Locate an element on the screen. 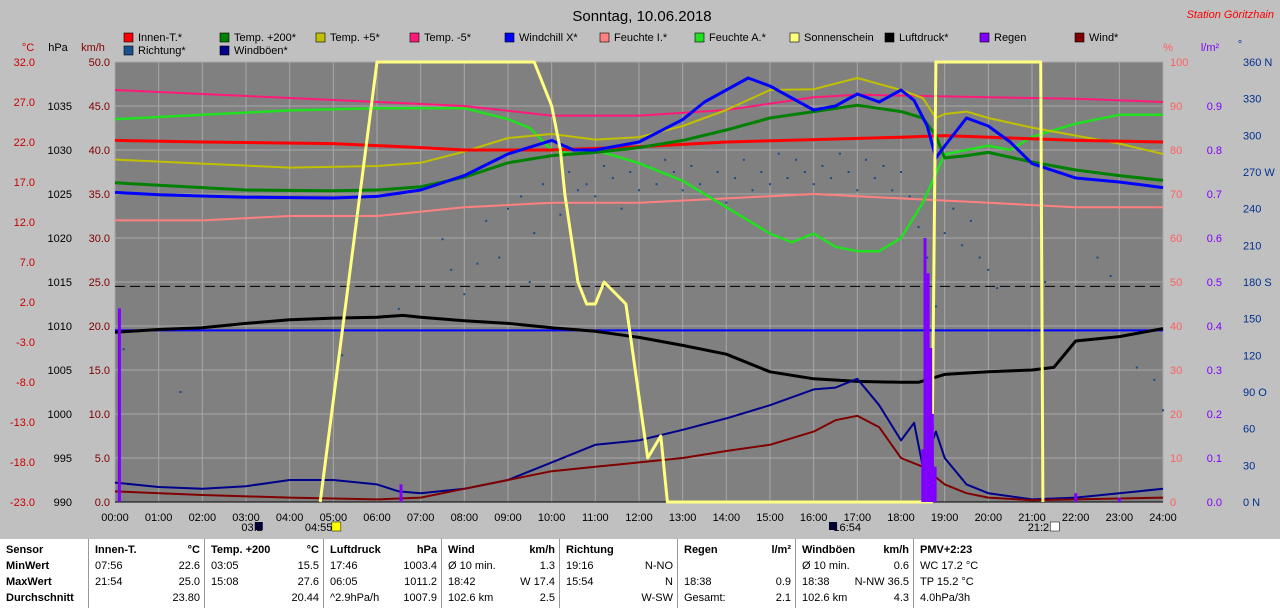  pressure-tick-label: 990 is located at coordinates (63, 503).